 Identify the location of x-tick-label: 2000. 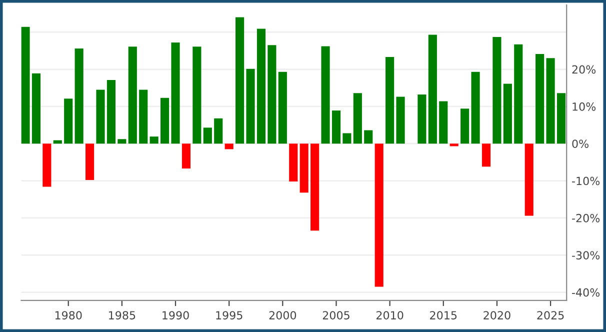
(282, 315).